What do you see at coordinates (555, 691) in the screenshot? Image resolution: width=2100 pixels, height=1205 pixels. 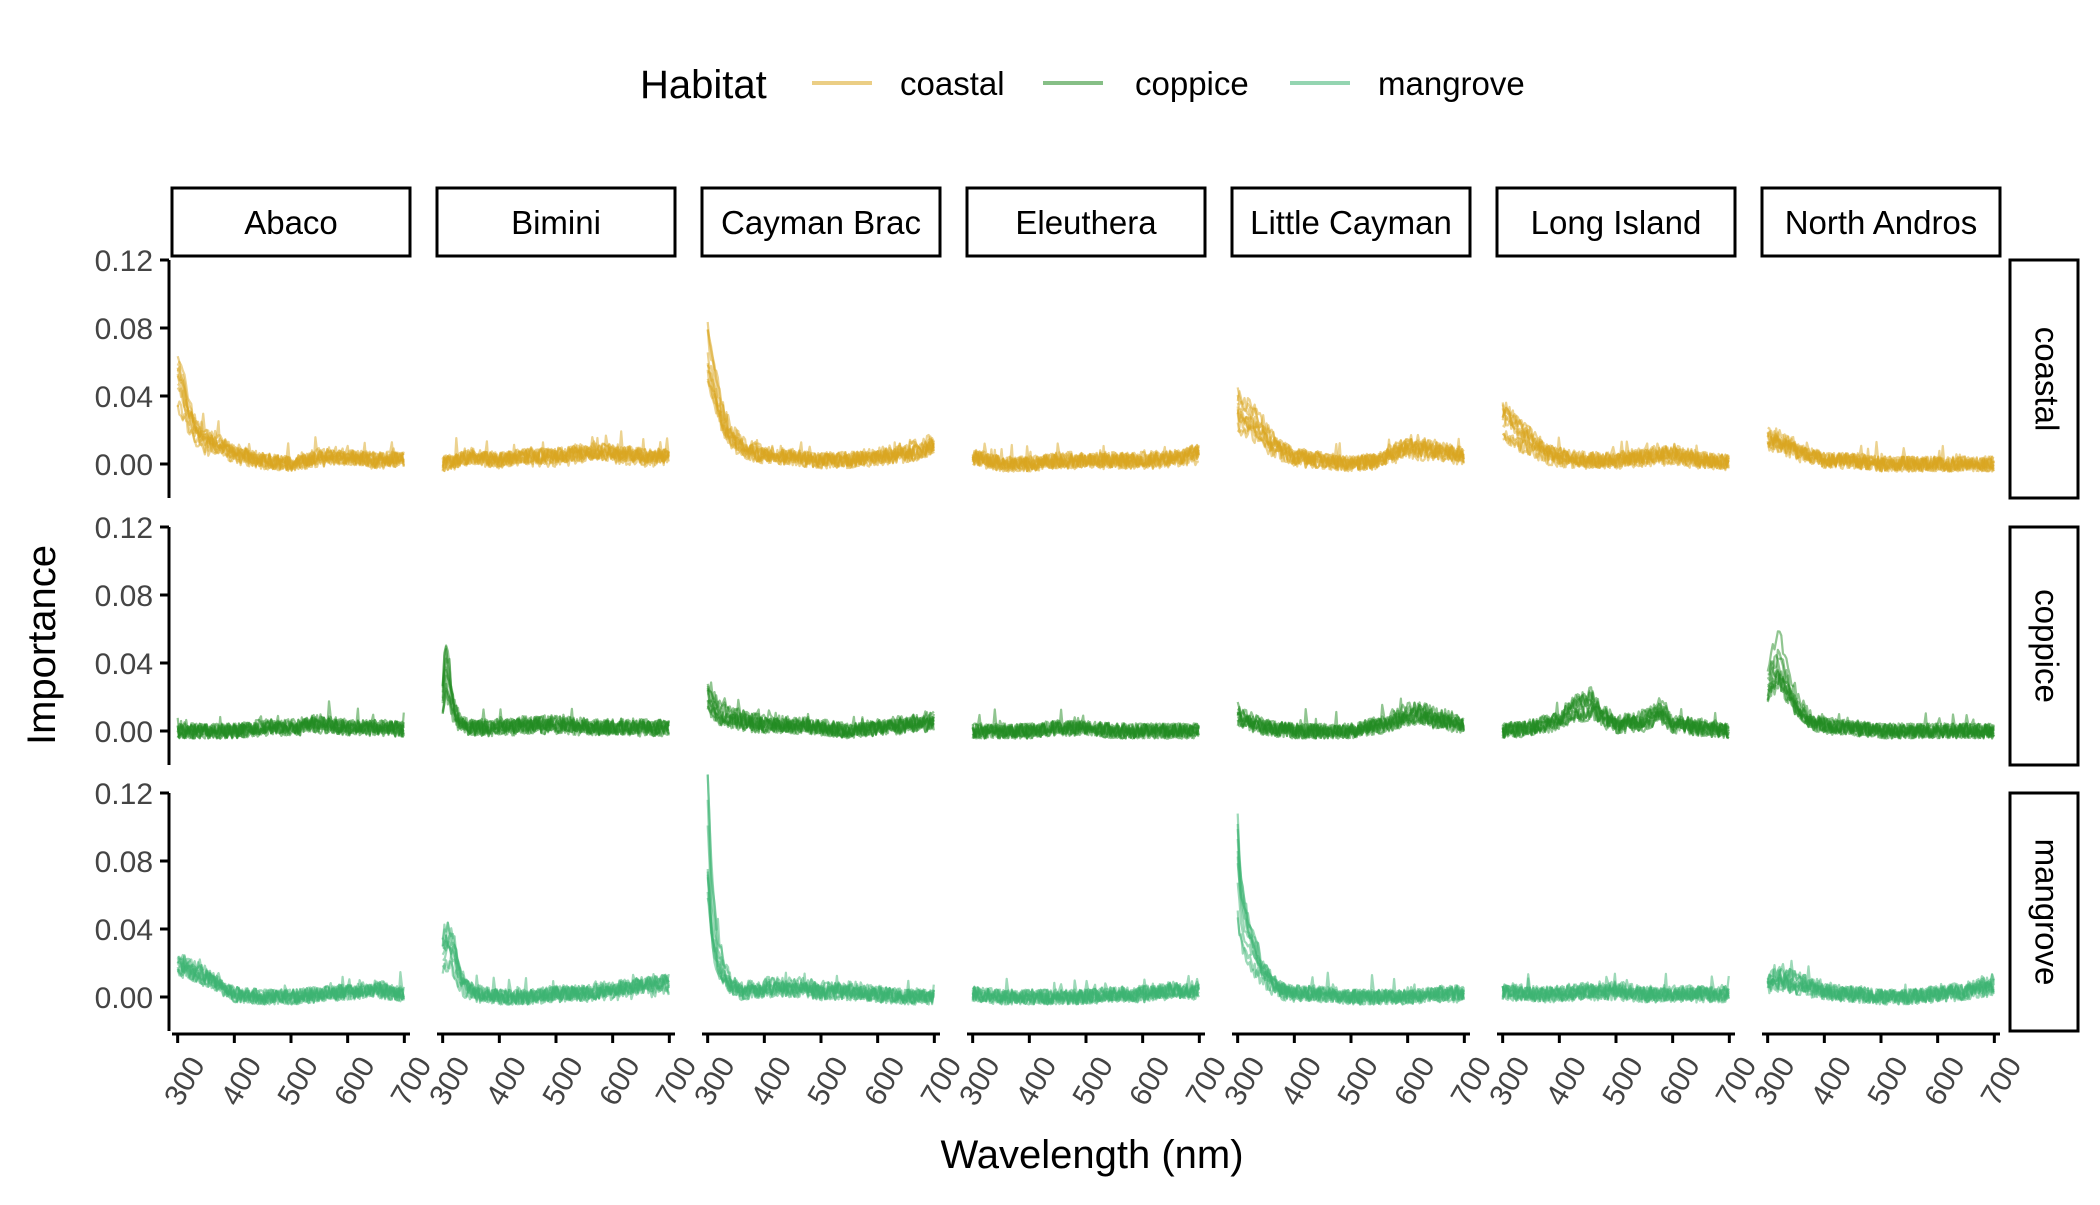 I see `panel-coppice-bimini` at bounding box center [555, 691].